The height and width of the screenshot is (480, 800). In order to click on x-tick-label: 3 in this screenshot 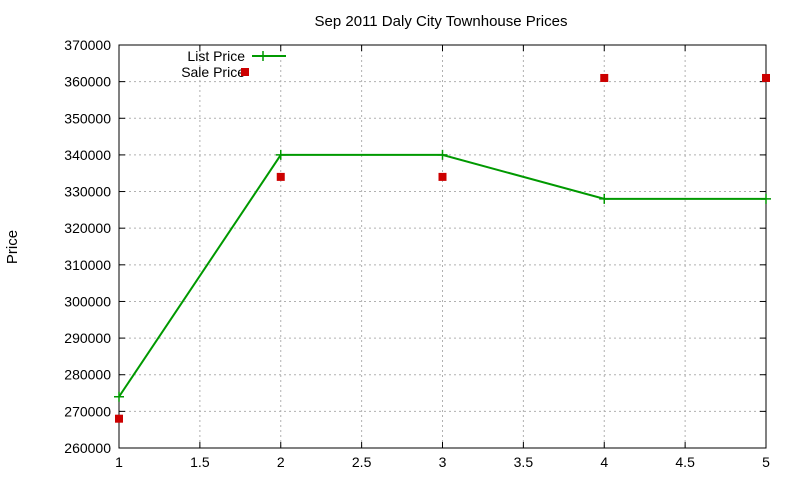, I will do `click(443, 462)`.